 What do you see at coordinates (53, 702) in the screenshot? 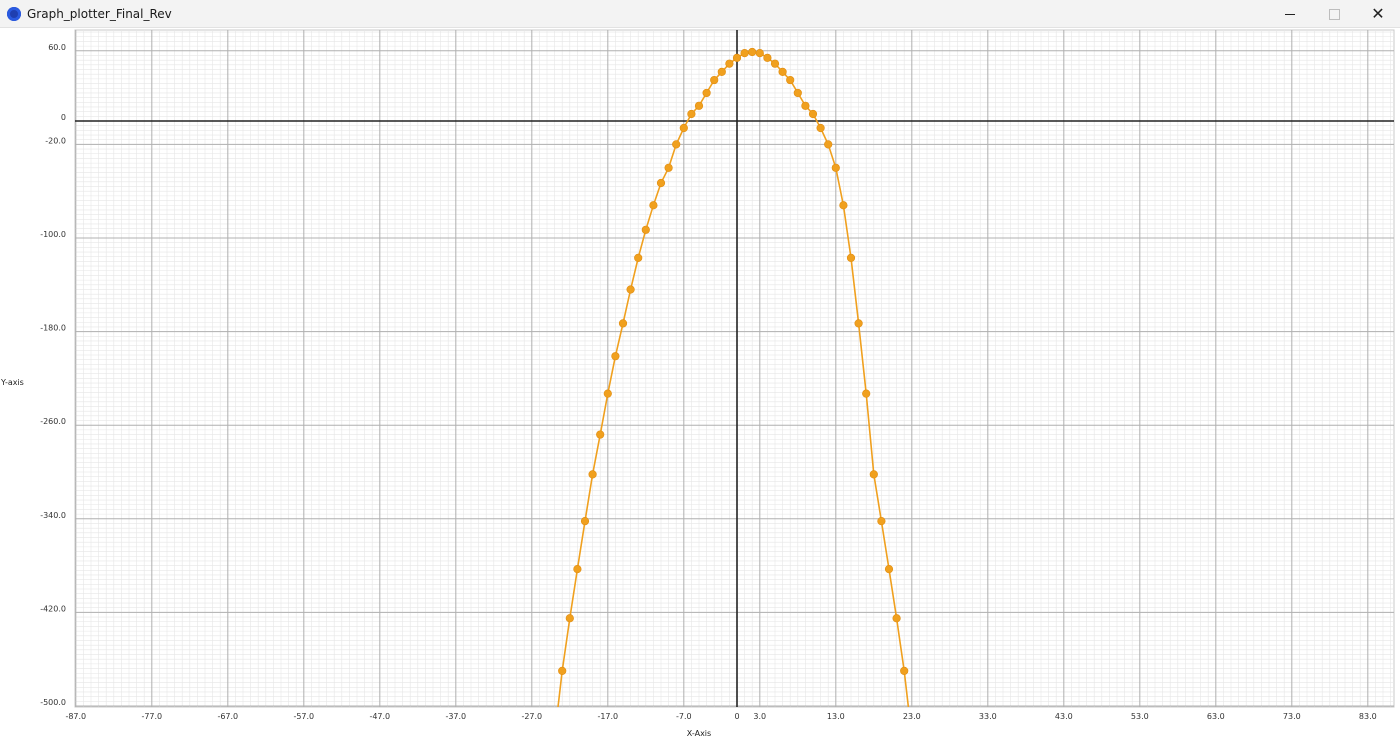
I see `y-tick-label: -500.0` at bounding box center [53, 702].